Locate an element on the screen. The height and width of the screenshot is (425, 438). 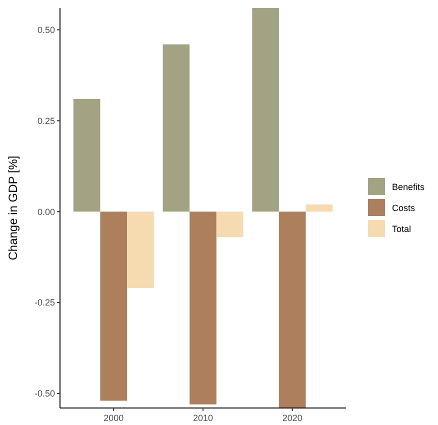
y-axis-title: Change in GDP [%] is located at coordinates (13, 208).